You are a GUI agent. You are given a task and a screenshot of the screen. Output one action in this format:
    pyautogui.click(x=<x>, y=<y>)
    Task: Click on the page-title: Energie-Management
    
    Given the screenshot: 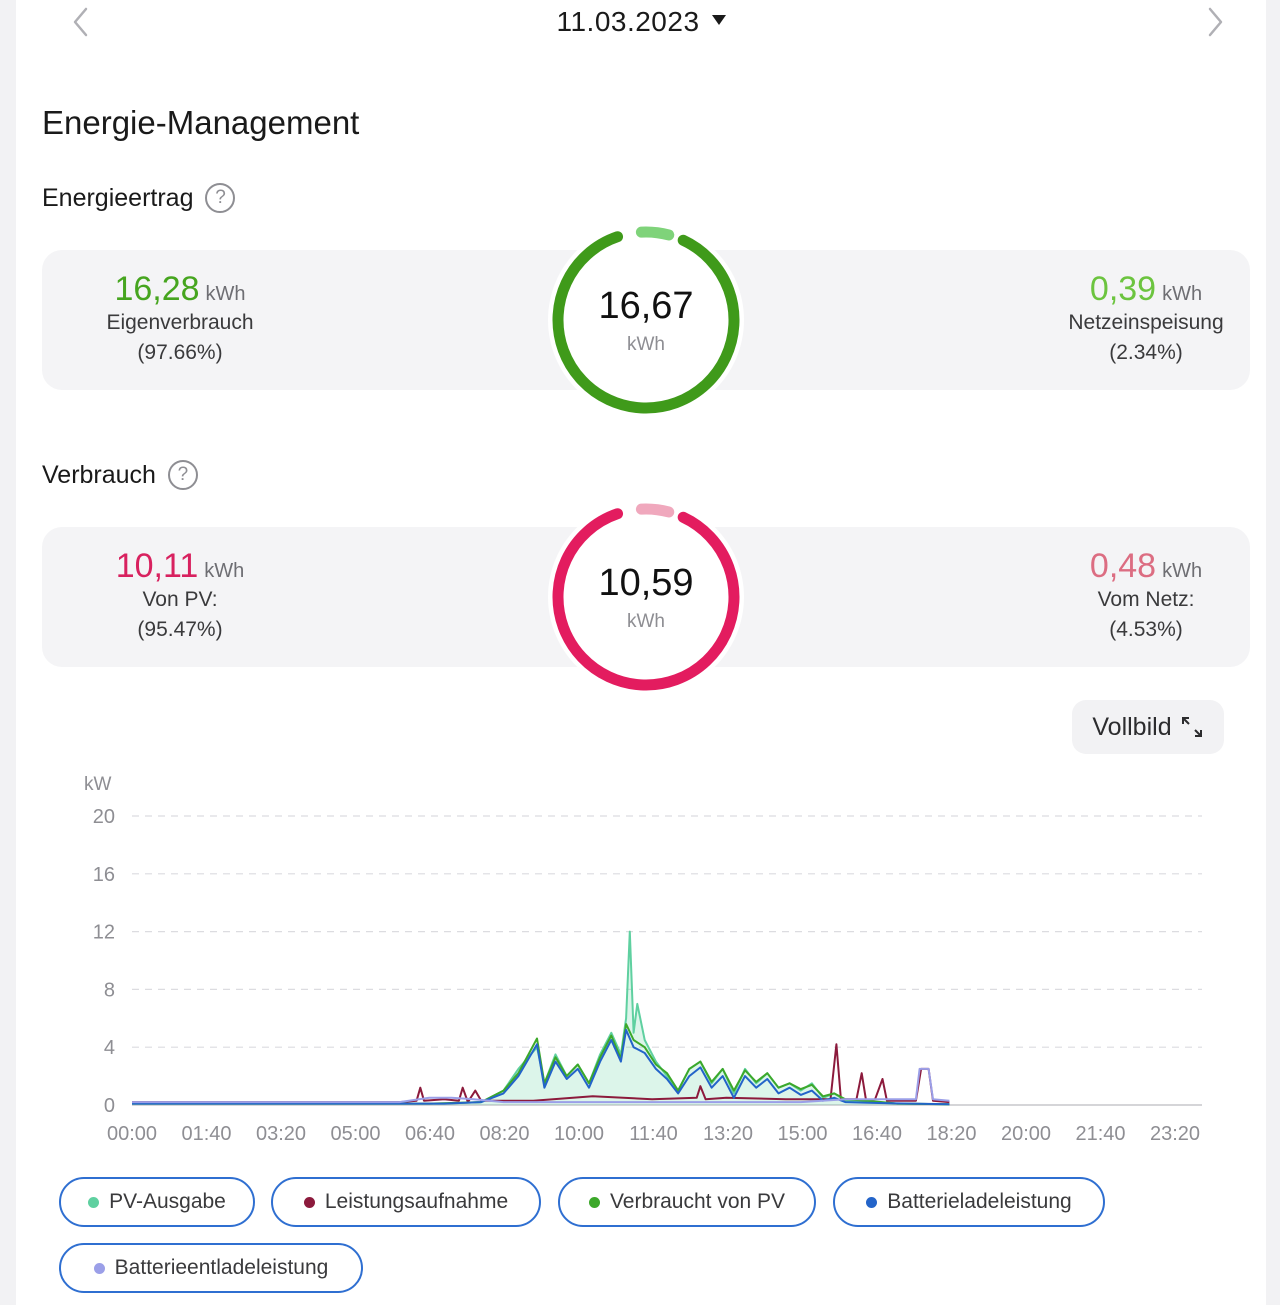 What is the action you would take?
    pyautogui.click(x=201, y=122)
    